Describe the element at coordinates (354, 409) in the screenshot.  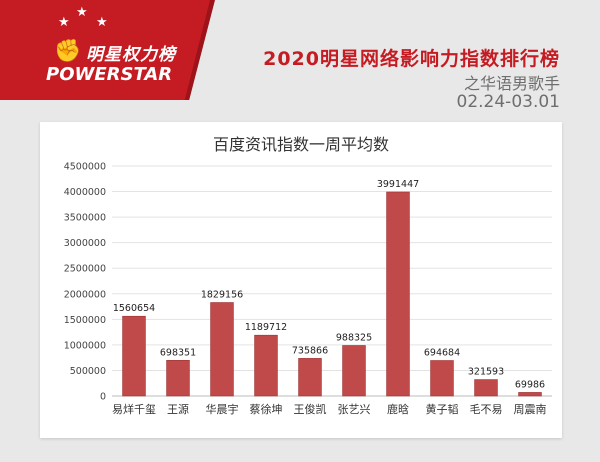
I see `x-tick-label: 张艺兴` at that location.